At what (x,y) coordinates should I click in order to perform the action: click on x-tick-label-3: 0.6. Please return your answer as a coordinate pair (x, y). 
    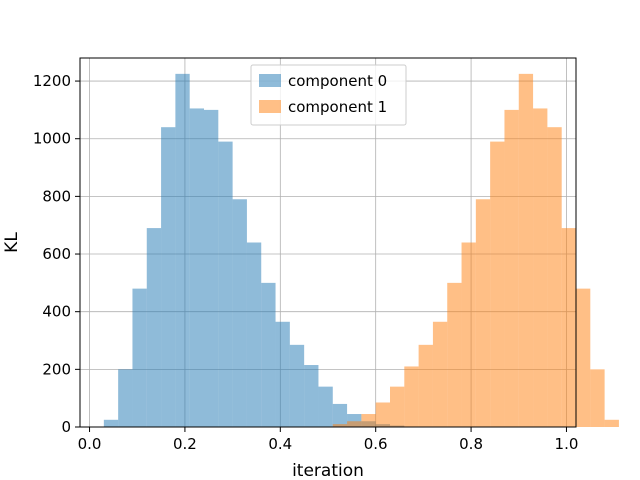
    Looking at the image, I should click on (376, 444).